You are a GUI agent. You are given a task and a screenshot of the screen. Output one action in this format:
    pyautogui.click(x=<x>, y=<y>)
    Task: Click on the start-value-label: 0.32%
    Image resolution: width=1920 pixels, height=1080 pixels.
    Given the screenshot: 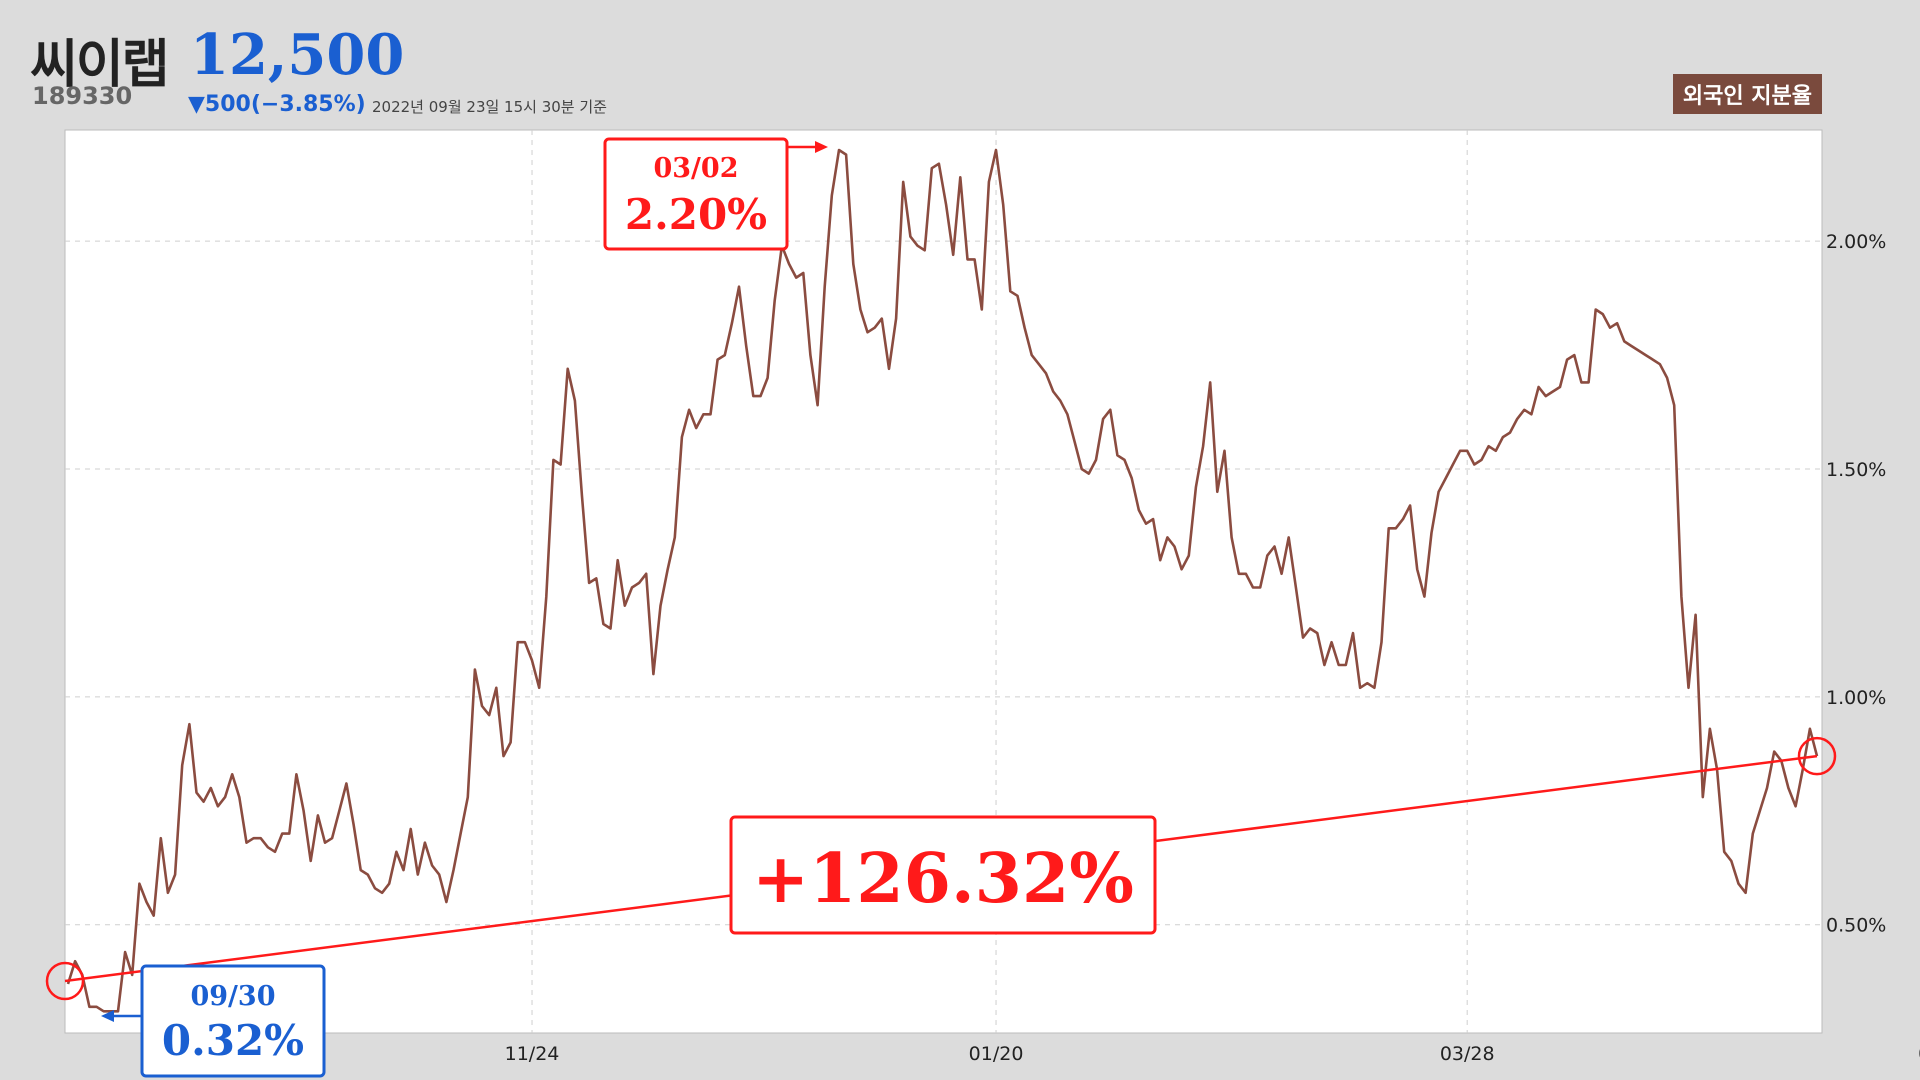 What is the action you would take?
    pyautogui.click(x=233, y=1040)
    